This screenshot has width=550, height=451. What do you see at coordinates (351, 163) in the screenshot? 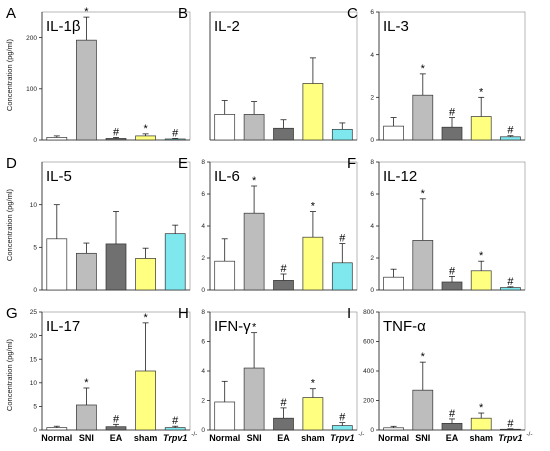
I see `panel-letter-F: F` at bounding box center [351, 163].